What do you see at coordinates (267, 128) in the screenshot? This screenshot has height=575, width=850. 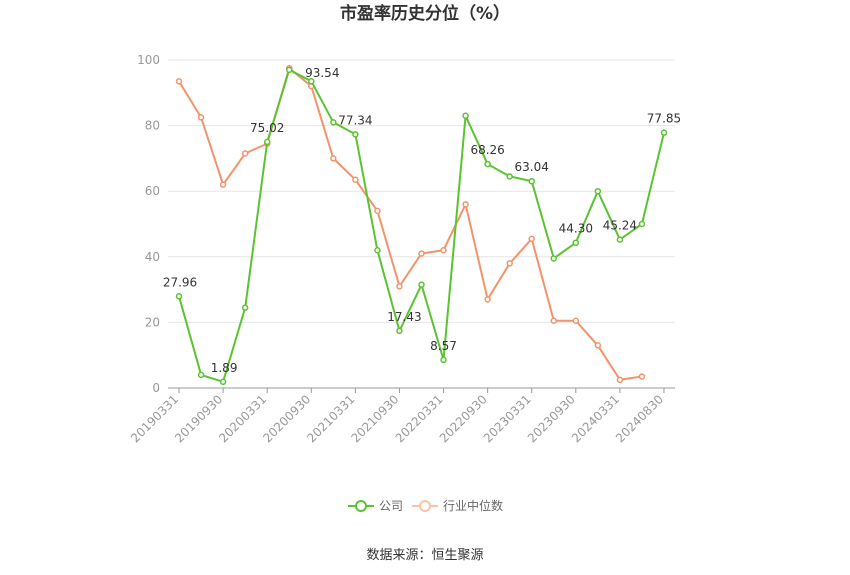 I see `data-label: 75.02` at bounding box center [267, 128].